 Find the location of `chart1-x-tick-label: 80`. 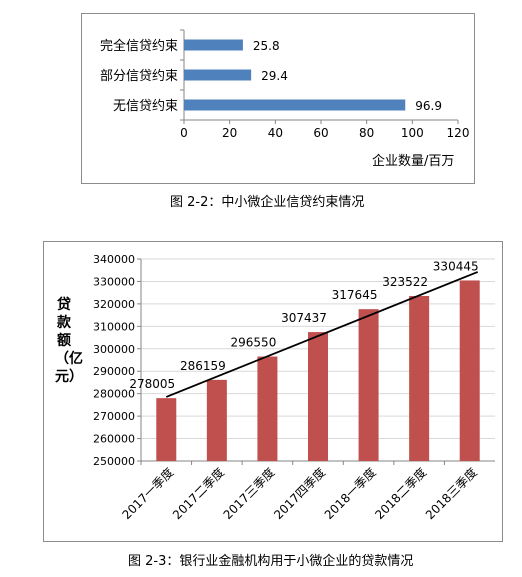

chart1-x-tick-label: 80 is located at coordinates (366, 133).